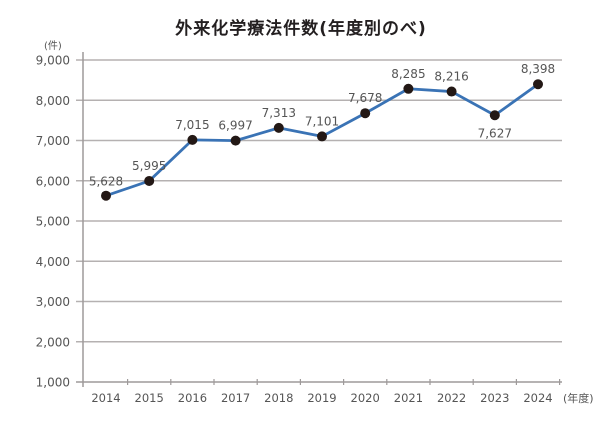 The width and height of the screenshot is (602, 439). I want to click on data-label: 7,101, so click(322, 121).